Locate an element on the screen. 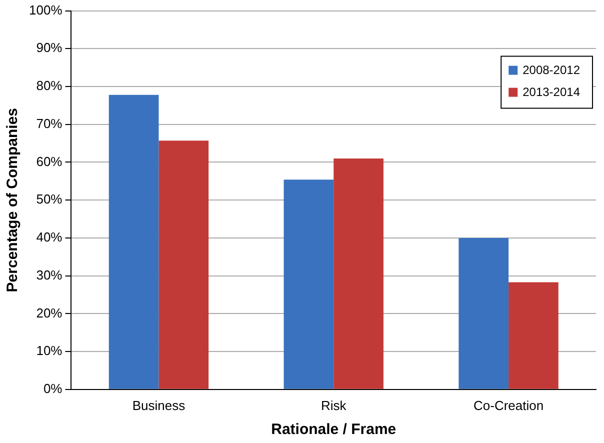 Image resolution: width=604 pixels, height=443 pixels. y-tick-label: 90% is located at coordinates (49, 48).